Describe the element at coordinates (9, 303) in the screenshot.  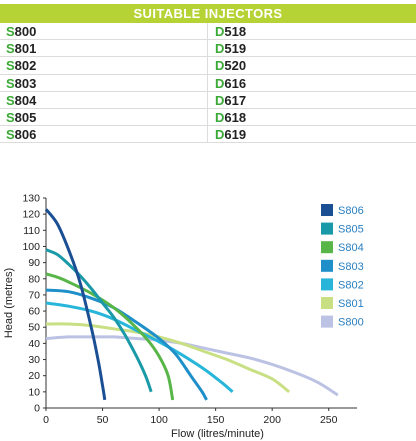
I see `y-axis-label: Head (metres)` at that location.